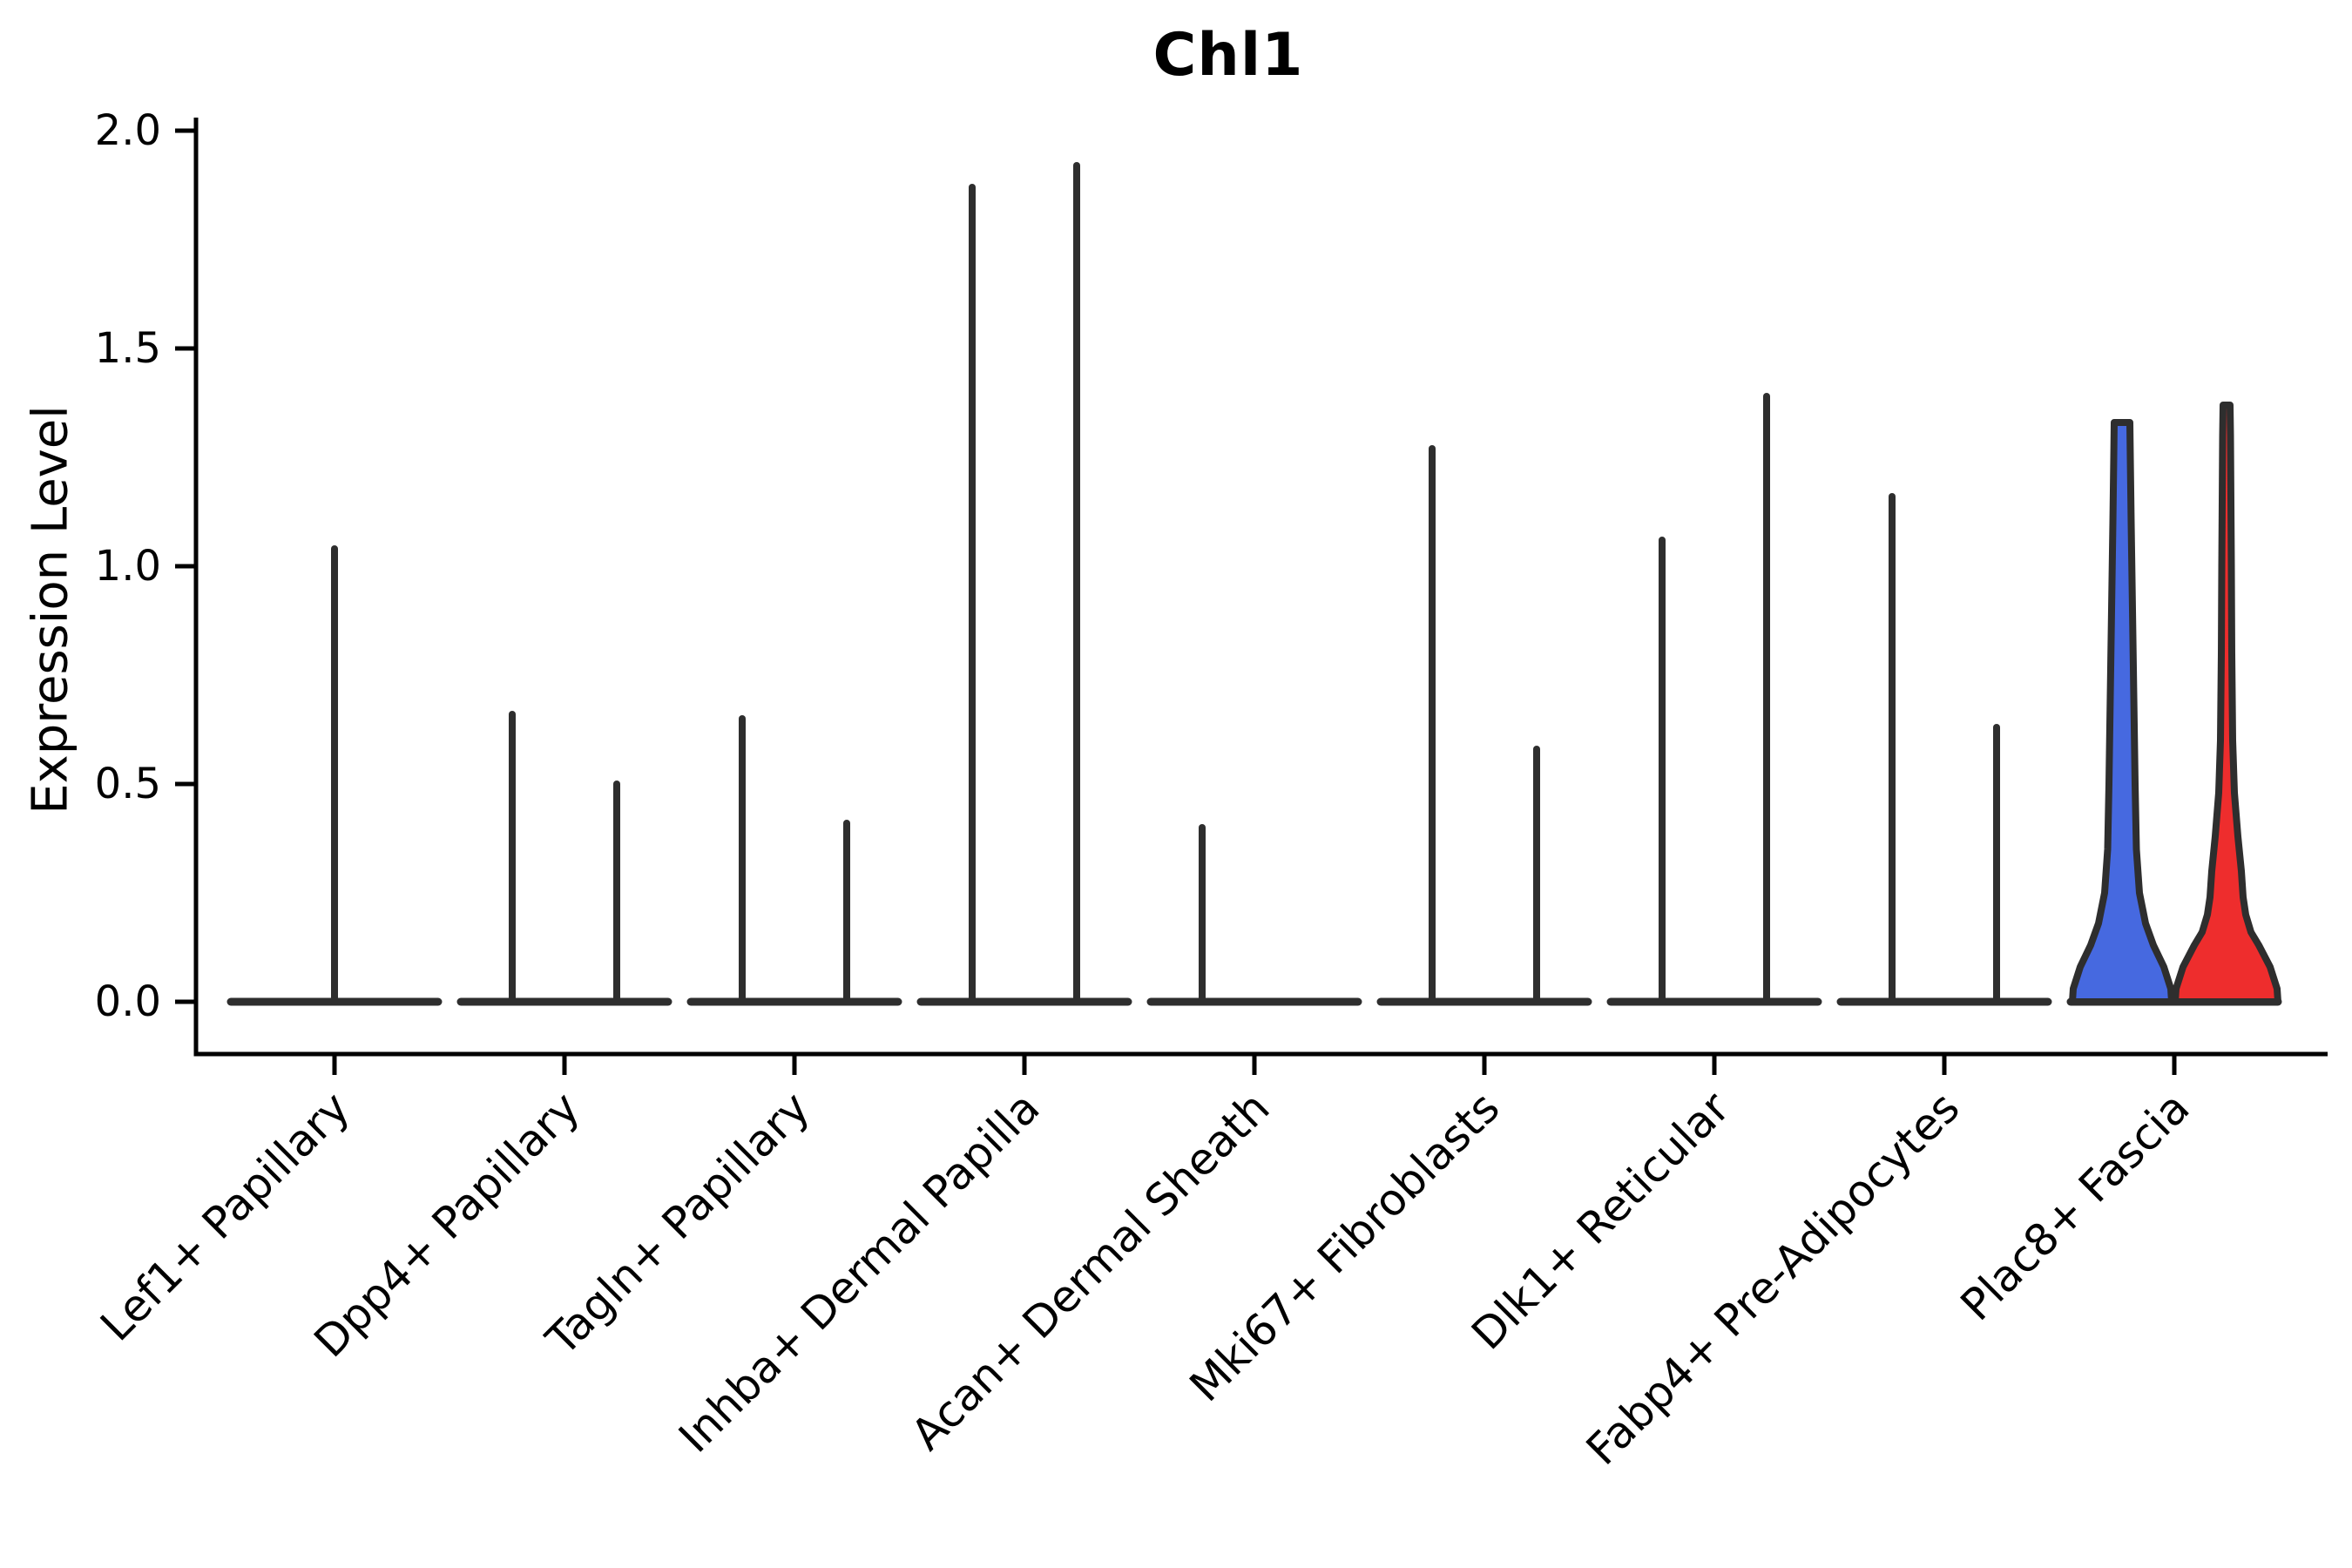 The image size is (2352, 1568). I want to click on violin-red, so click(2226, 703).